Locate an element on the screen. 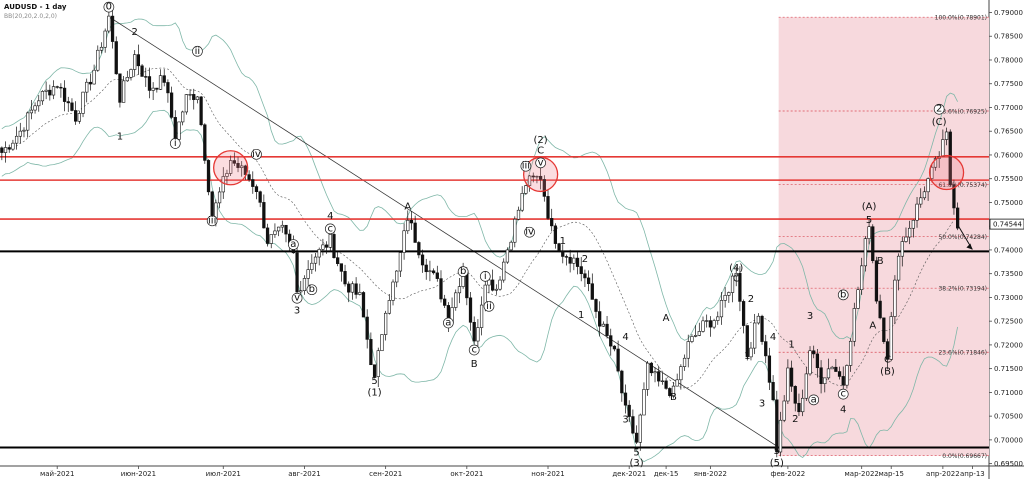 This screenshot has width=1024, height=479. x-tick-label: ноя-2021 is located at coordinates (547, 474).